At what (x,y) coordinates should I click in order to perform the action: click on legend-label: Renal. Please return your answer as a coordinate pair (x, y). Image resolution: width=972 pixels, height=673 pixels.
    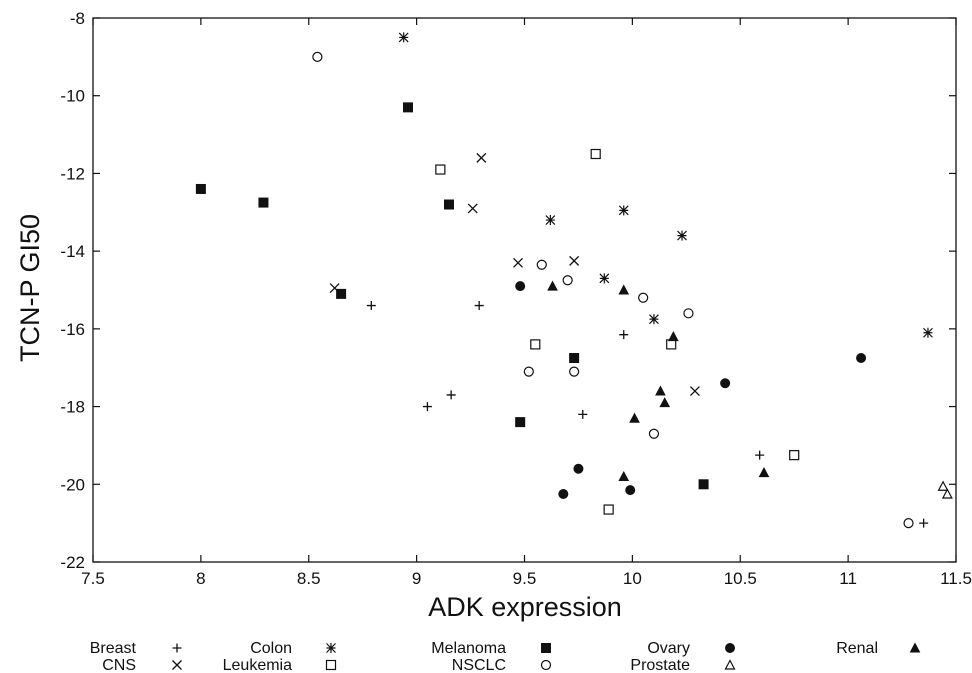
    Looking at the image, I should click on (857, 648).